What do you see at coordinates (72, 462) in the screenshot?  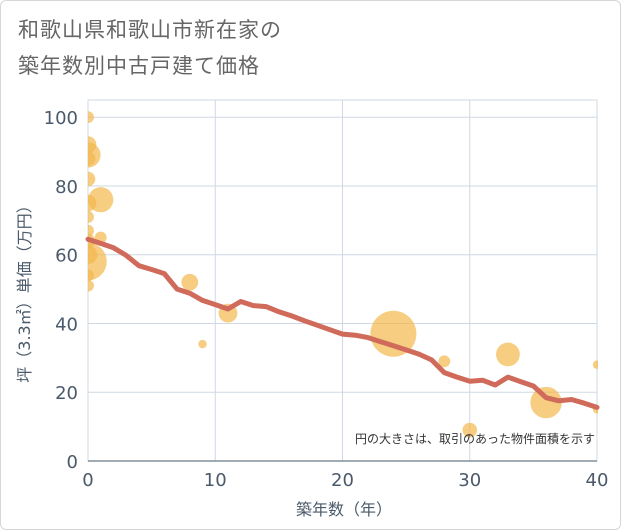 I see `y-tick-label: 0` at bounding box center [72, 462].